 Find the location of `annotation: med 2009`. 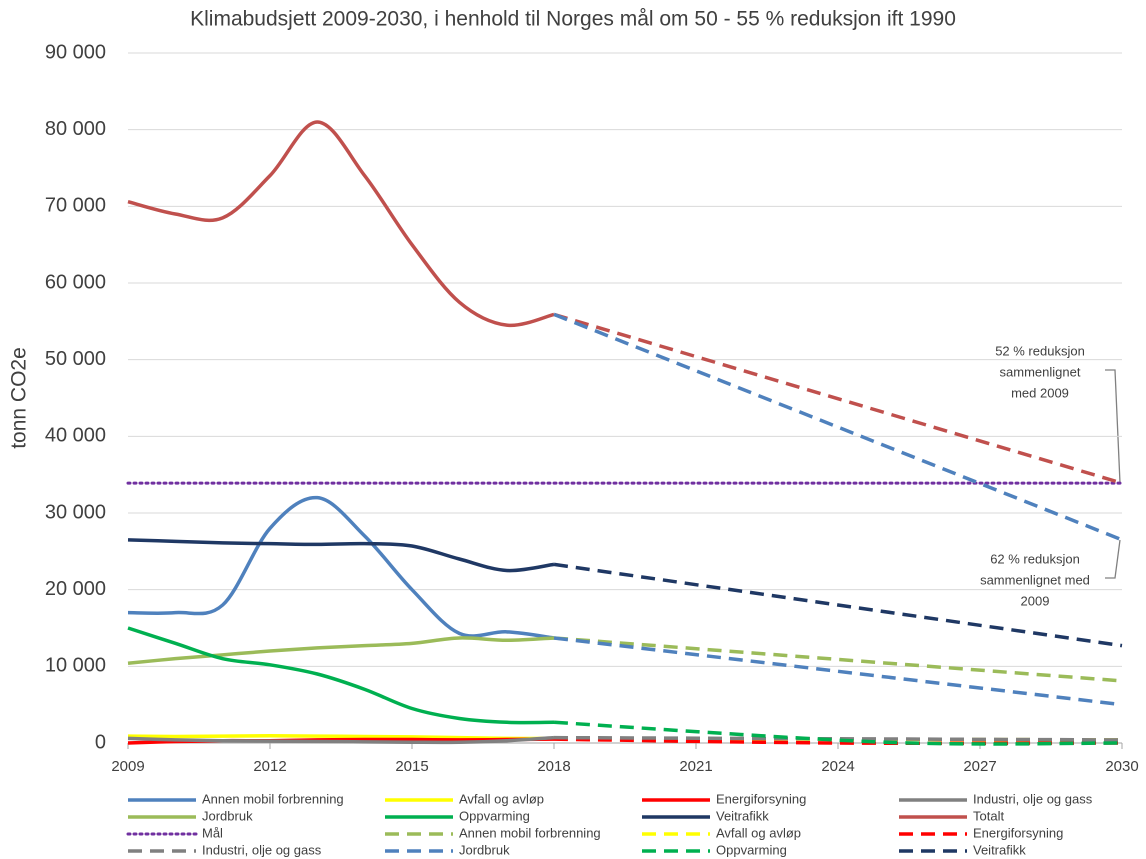

annotation: med 2009 is located at coordinates (1040, 392).